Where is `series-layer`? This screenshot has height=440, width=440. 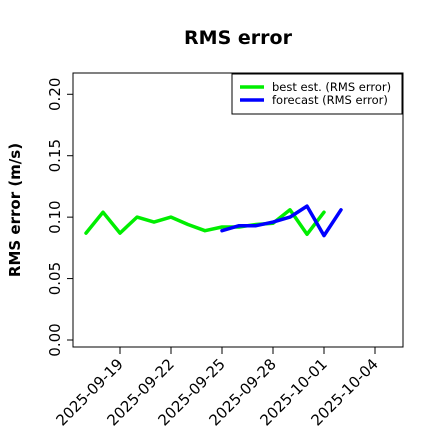 series-layer is located at coordinates (213, 221).